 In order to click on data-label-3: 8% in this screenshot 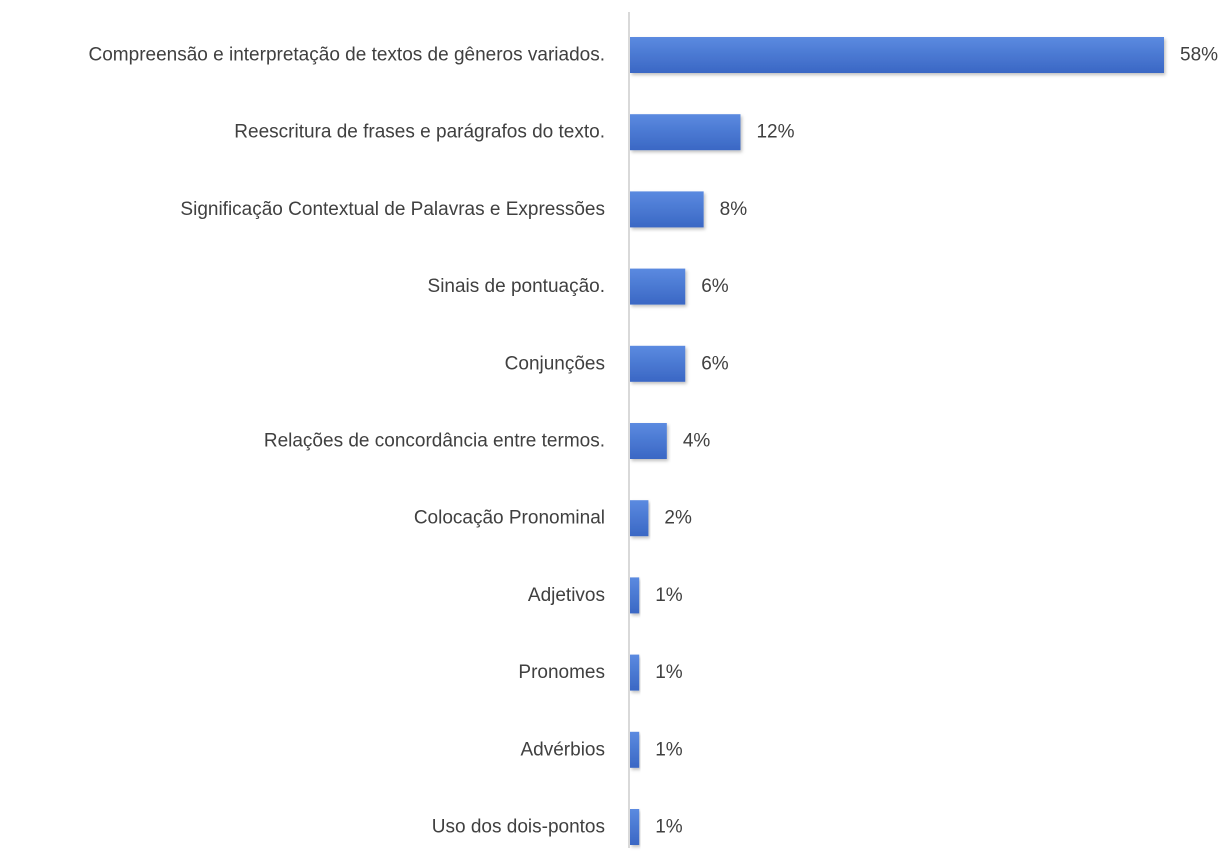, I will do `click(734, 209)`.